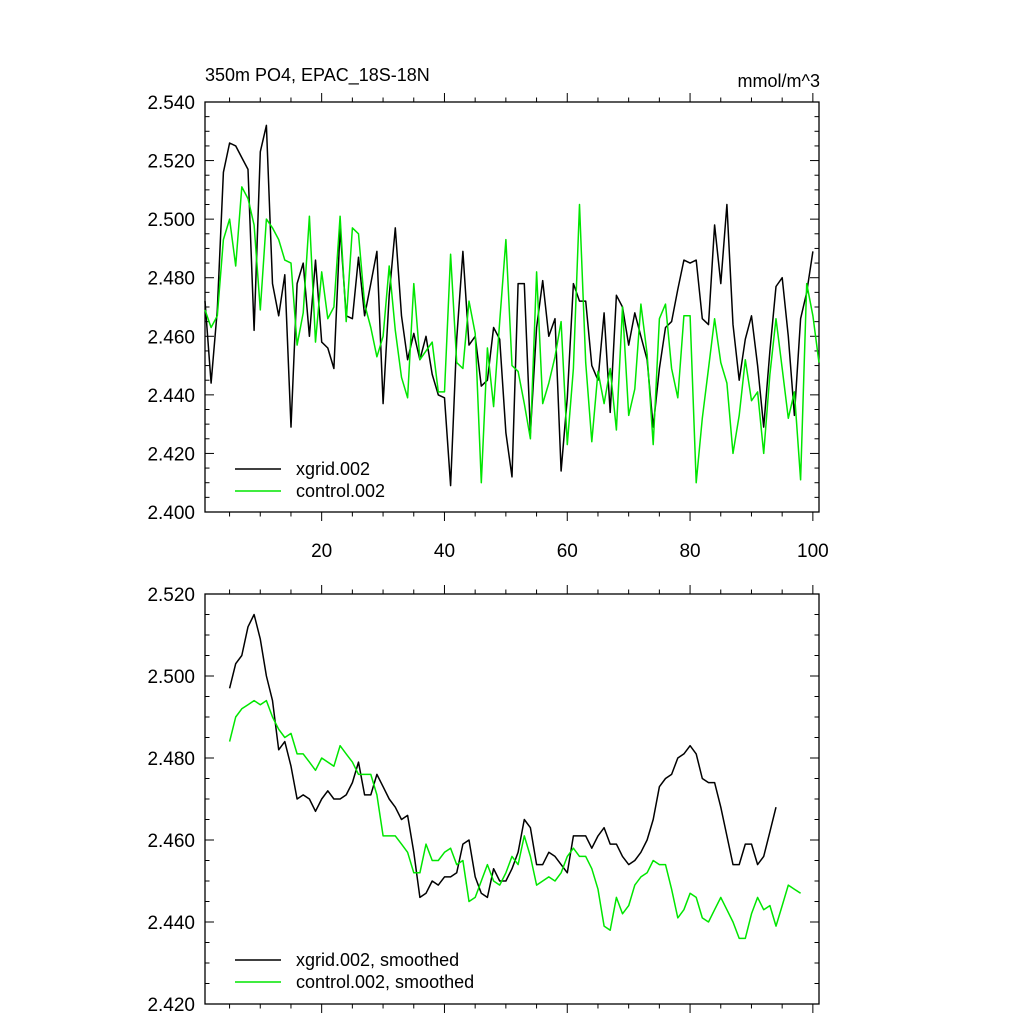 The width and height of the screenshot is (1024, 1024). Describe the element at coordinates (333, 469) in the screenshot. I see `legend-label-xgrid: xgrid.002` at that location.